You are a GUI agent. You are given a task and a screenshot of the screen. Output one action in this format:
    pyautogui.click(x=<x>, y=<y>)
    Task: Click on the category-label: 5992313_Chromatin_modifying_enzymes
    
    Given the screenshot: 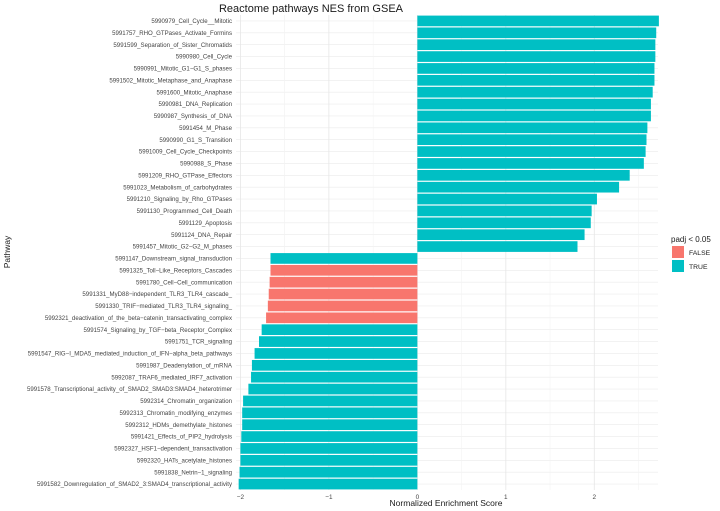 What is the action you would take?
    pyautogui.click(x=176, y=413)
    